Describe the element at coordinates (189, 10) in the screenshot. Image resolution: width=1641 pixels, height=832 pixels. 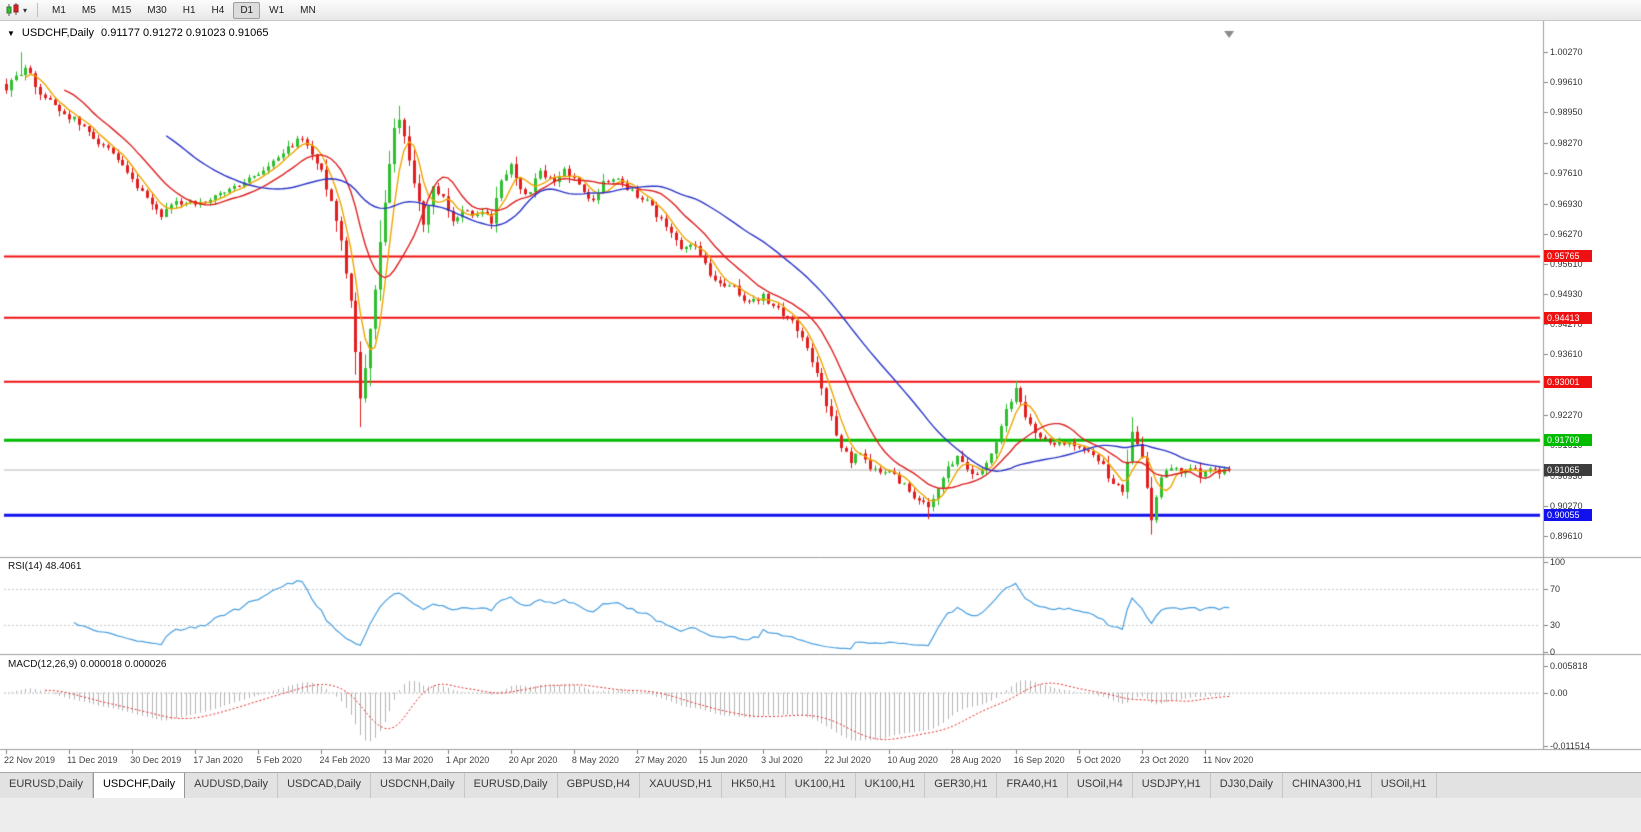
I see `timeframe-button-h1: H1` at that location.